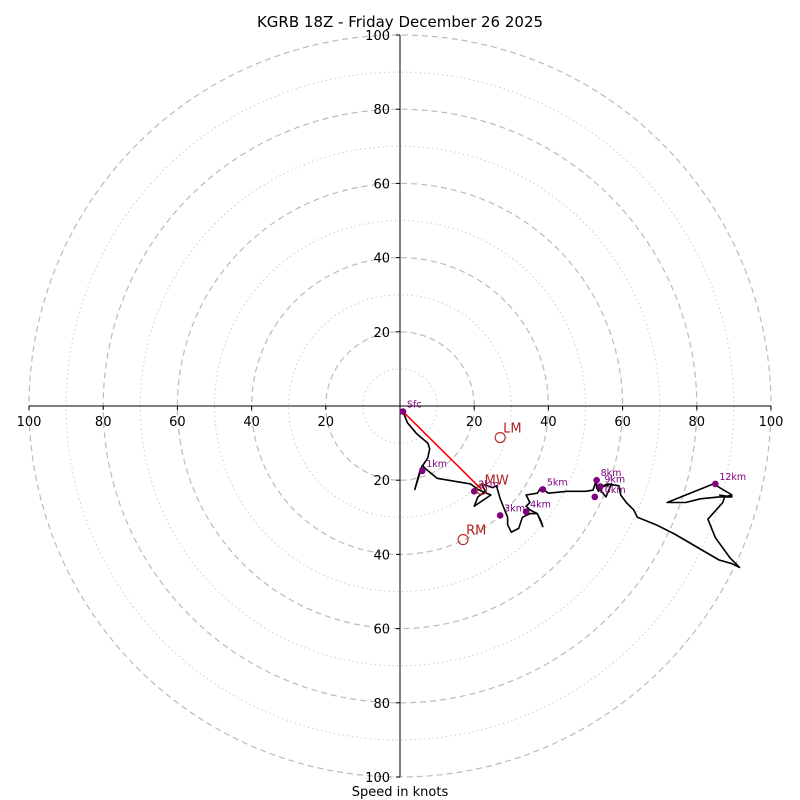  I want to click on storm-motion-mw-label: MW, so click(497, 480).